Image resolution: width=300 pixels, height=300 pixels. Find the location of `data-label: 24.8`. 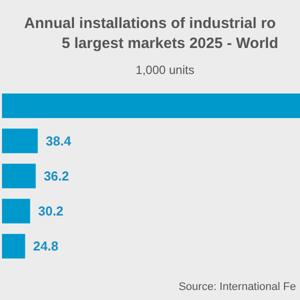

data-label: 24.8 is located at coordinates (45, 246).